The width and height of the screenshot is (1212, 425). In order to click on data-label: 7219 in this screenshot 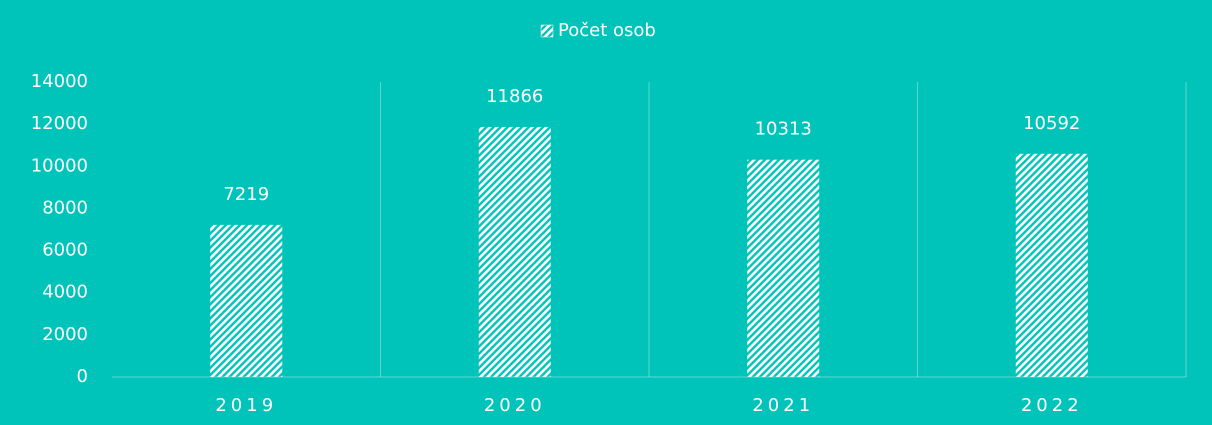, I will do `click(246, 194)`.